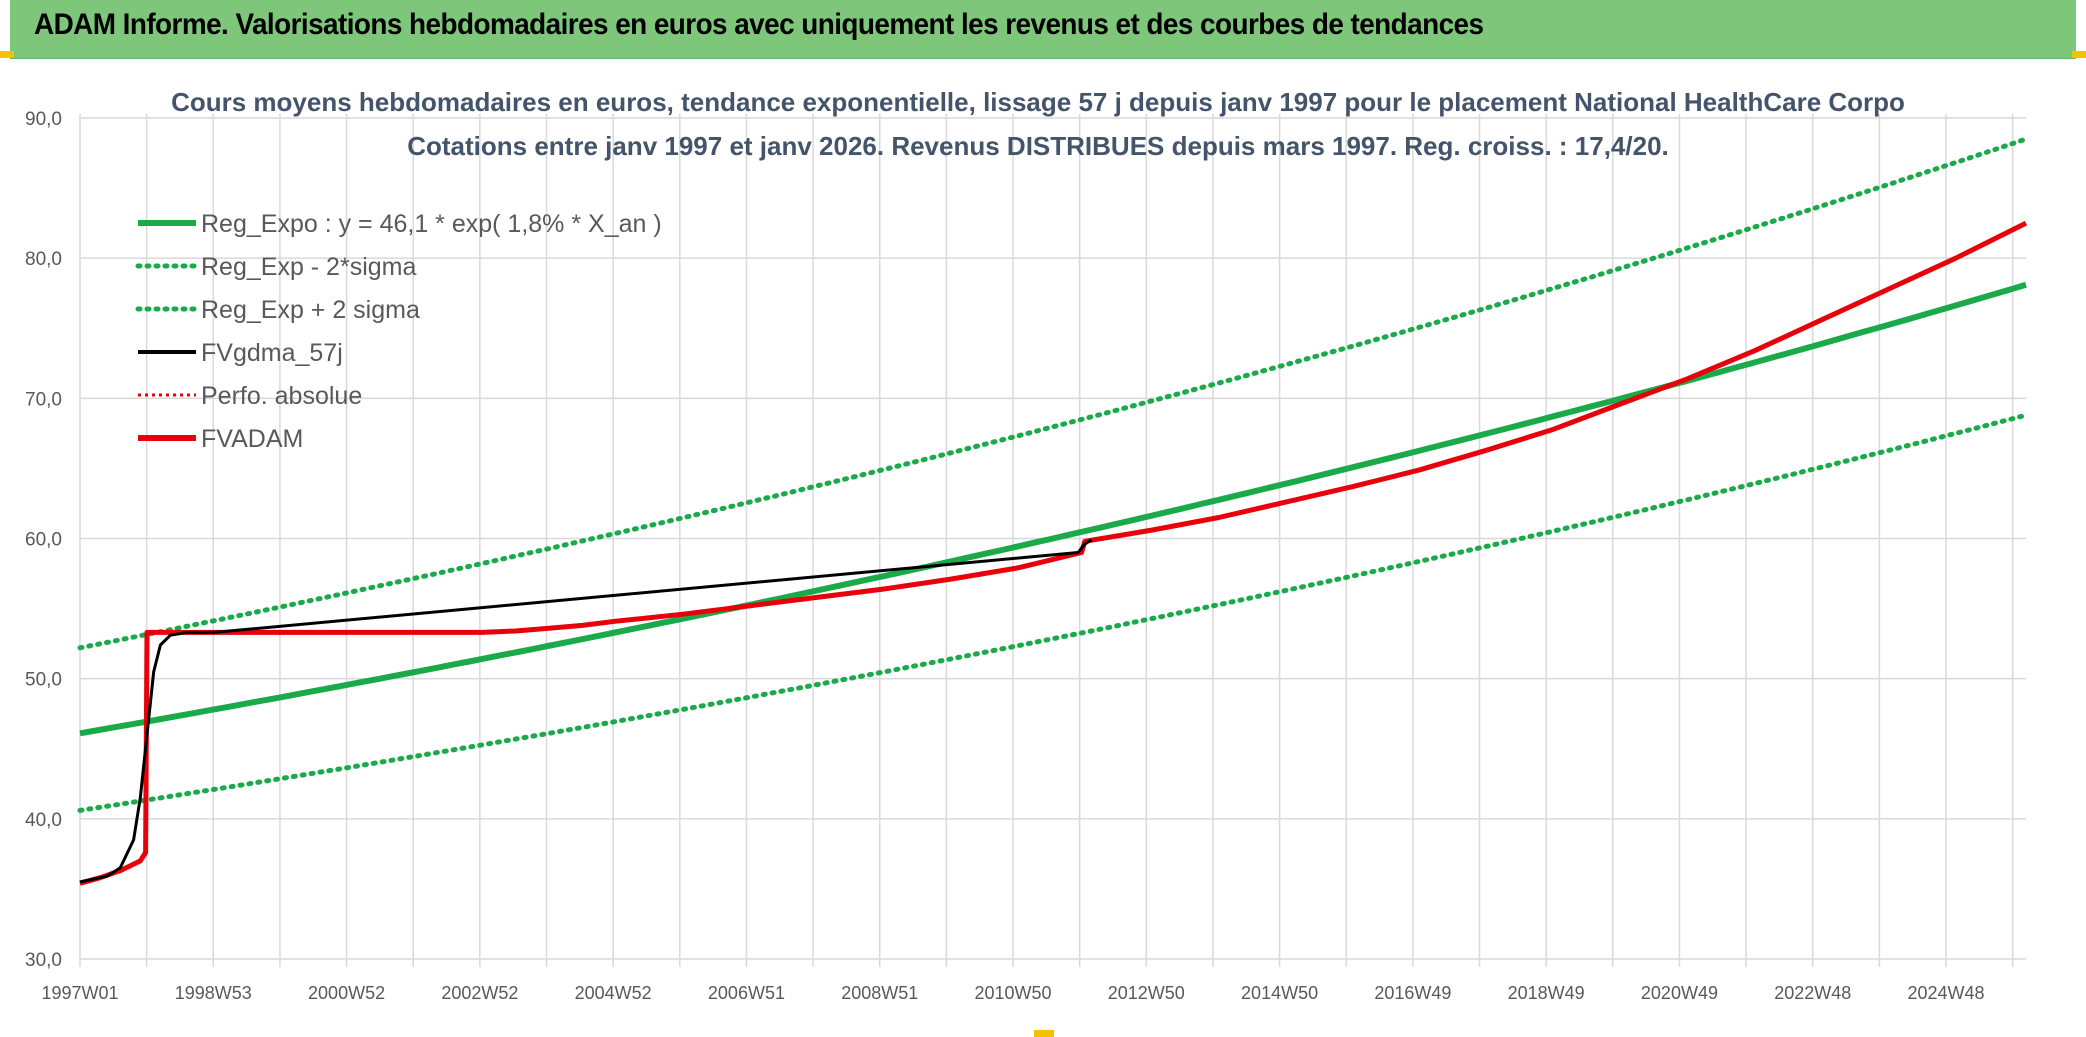 The width and height of the screenshot is (2086, 1037). I want to click on x-tick-label: 2004W52, so click(613, 993).